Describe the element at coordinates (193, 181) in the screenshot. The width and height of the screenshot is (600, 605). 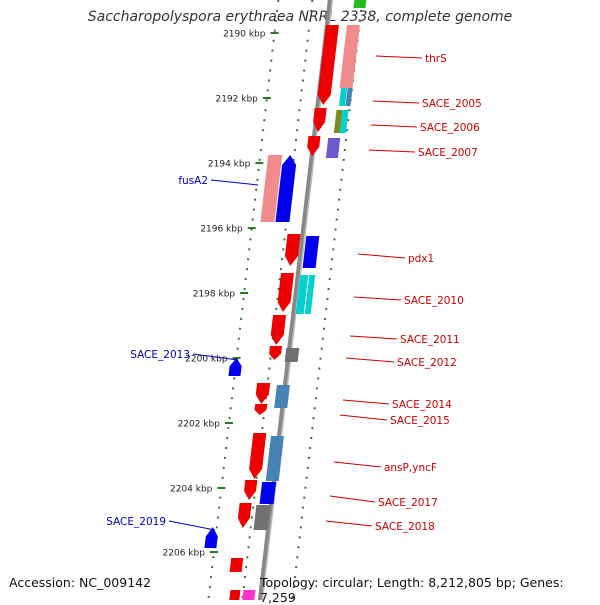
I see `gene-label: fusA2` at that location.